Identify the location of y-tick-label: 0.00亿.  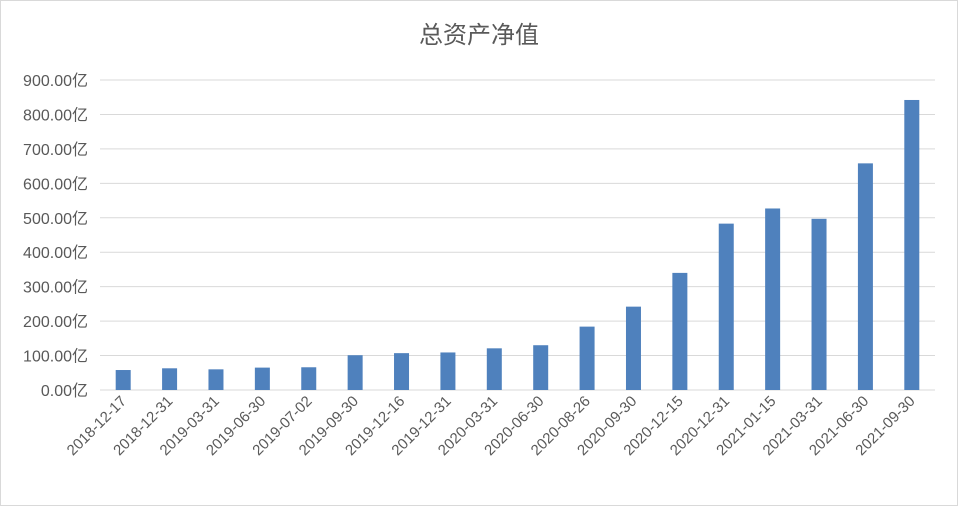
(64, 391).